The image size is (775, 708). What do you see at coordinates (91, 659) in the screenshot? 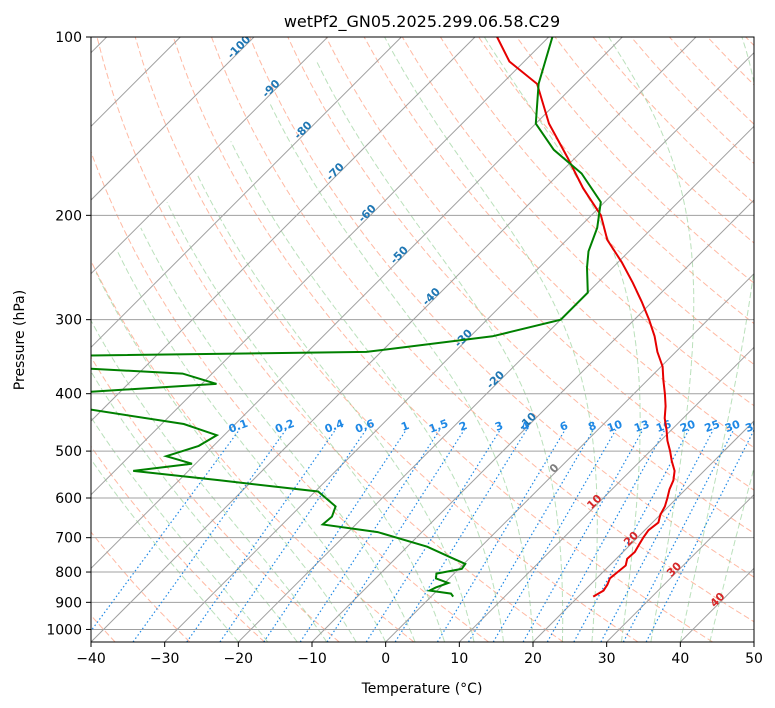
I see `x-tick-label: −40` at bounding box center [91, 659].